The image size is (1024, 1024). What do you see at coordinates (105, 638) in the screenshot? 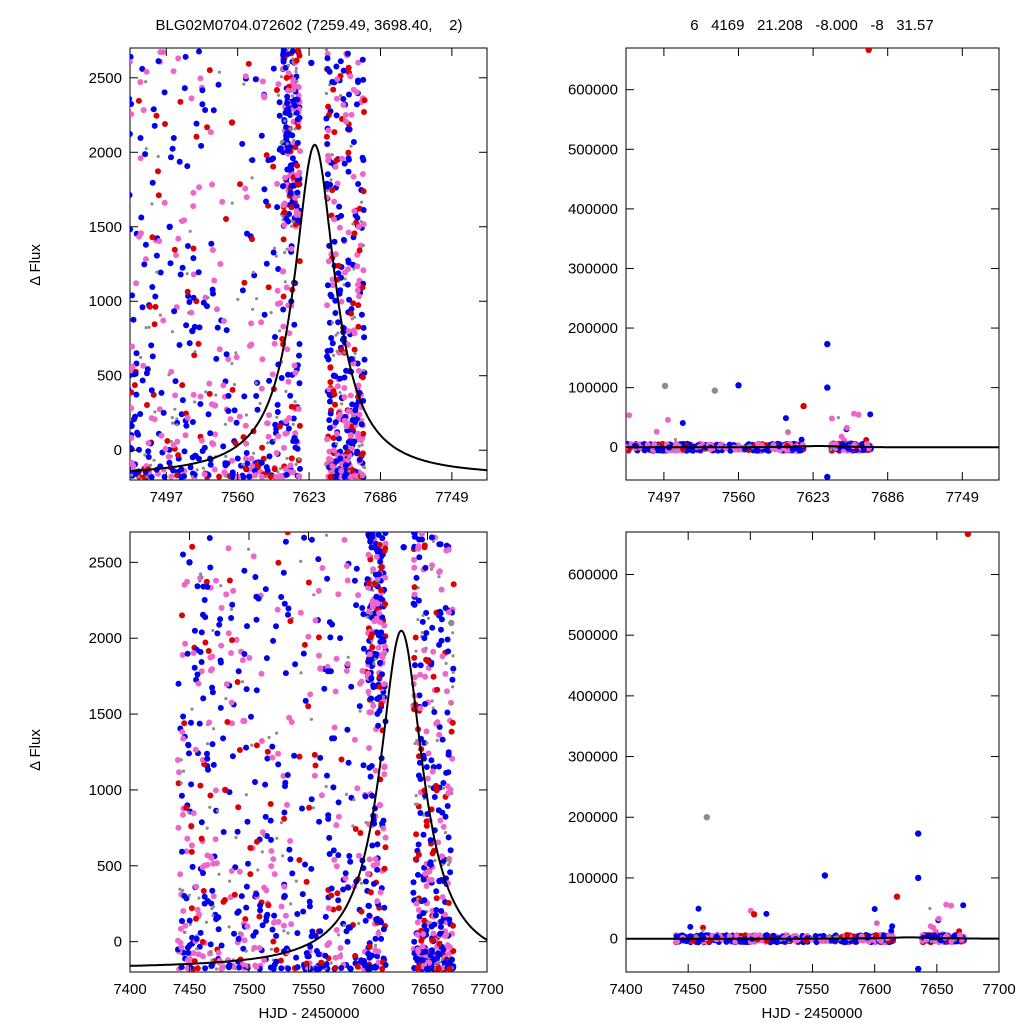
I see `ytick-label: 2000` at bounding box center [105, 638].